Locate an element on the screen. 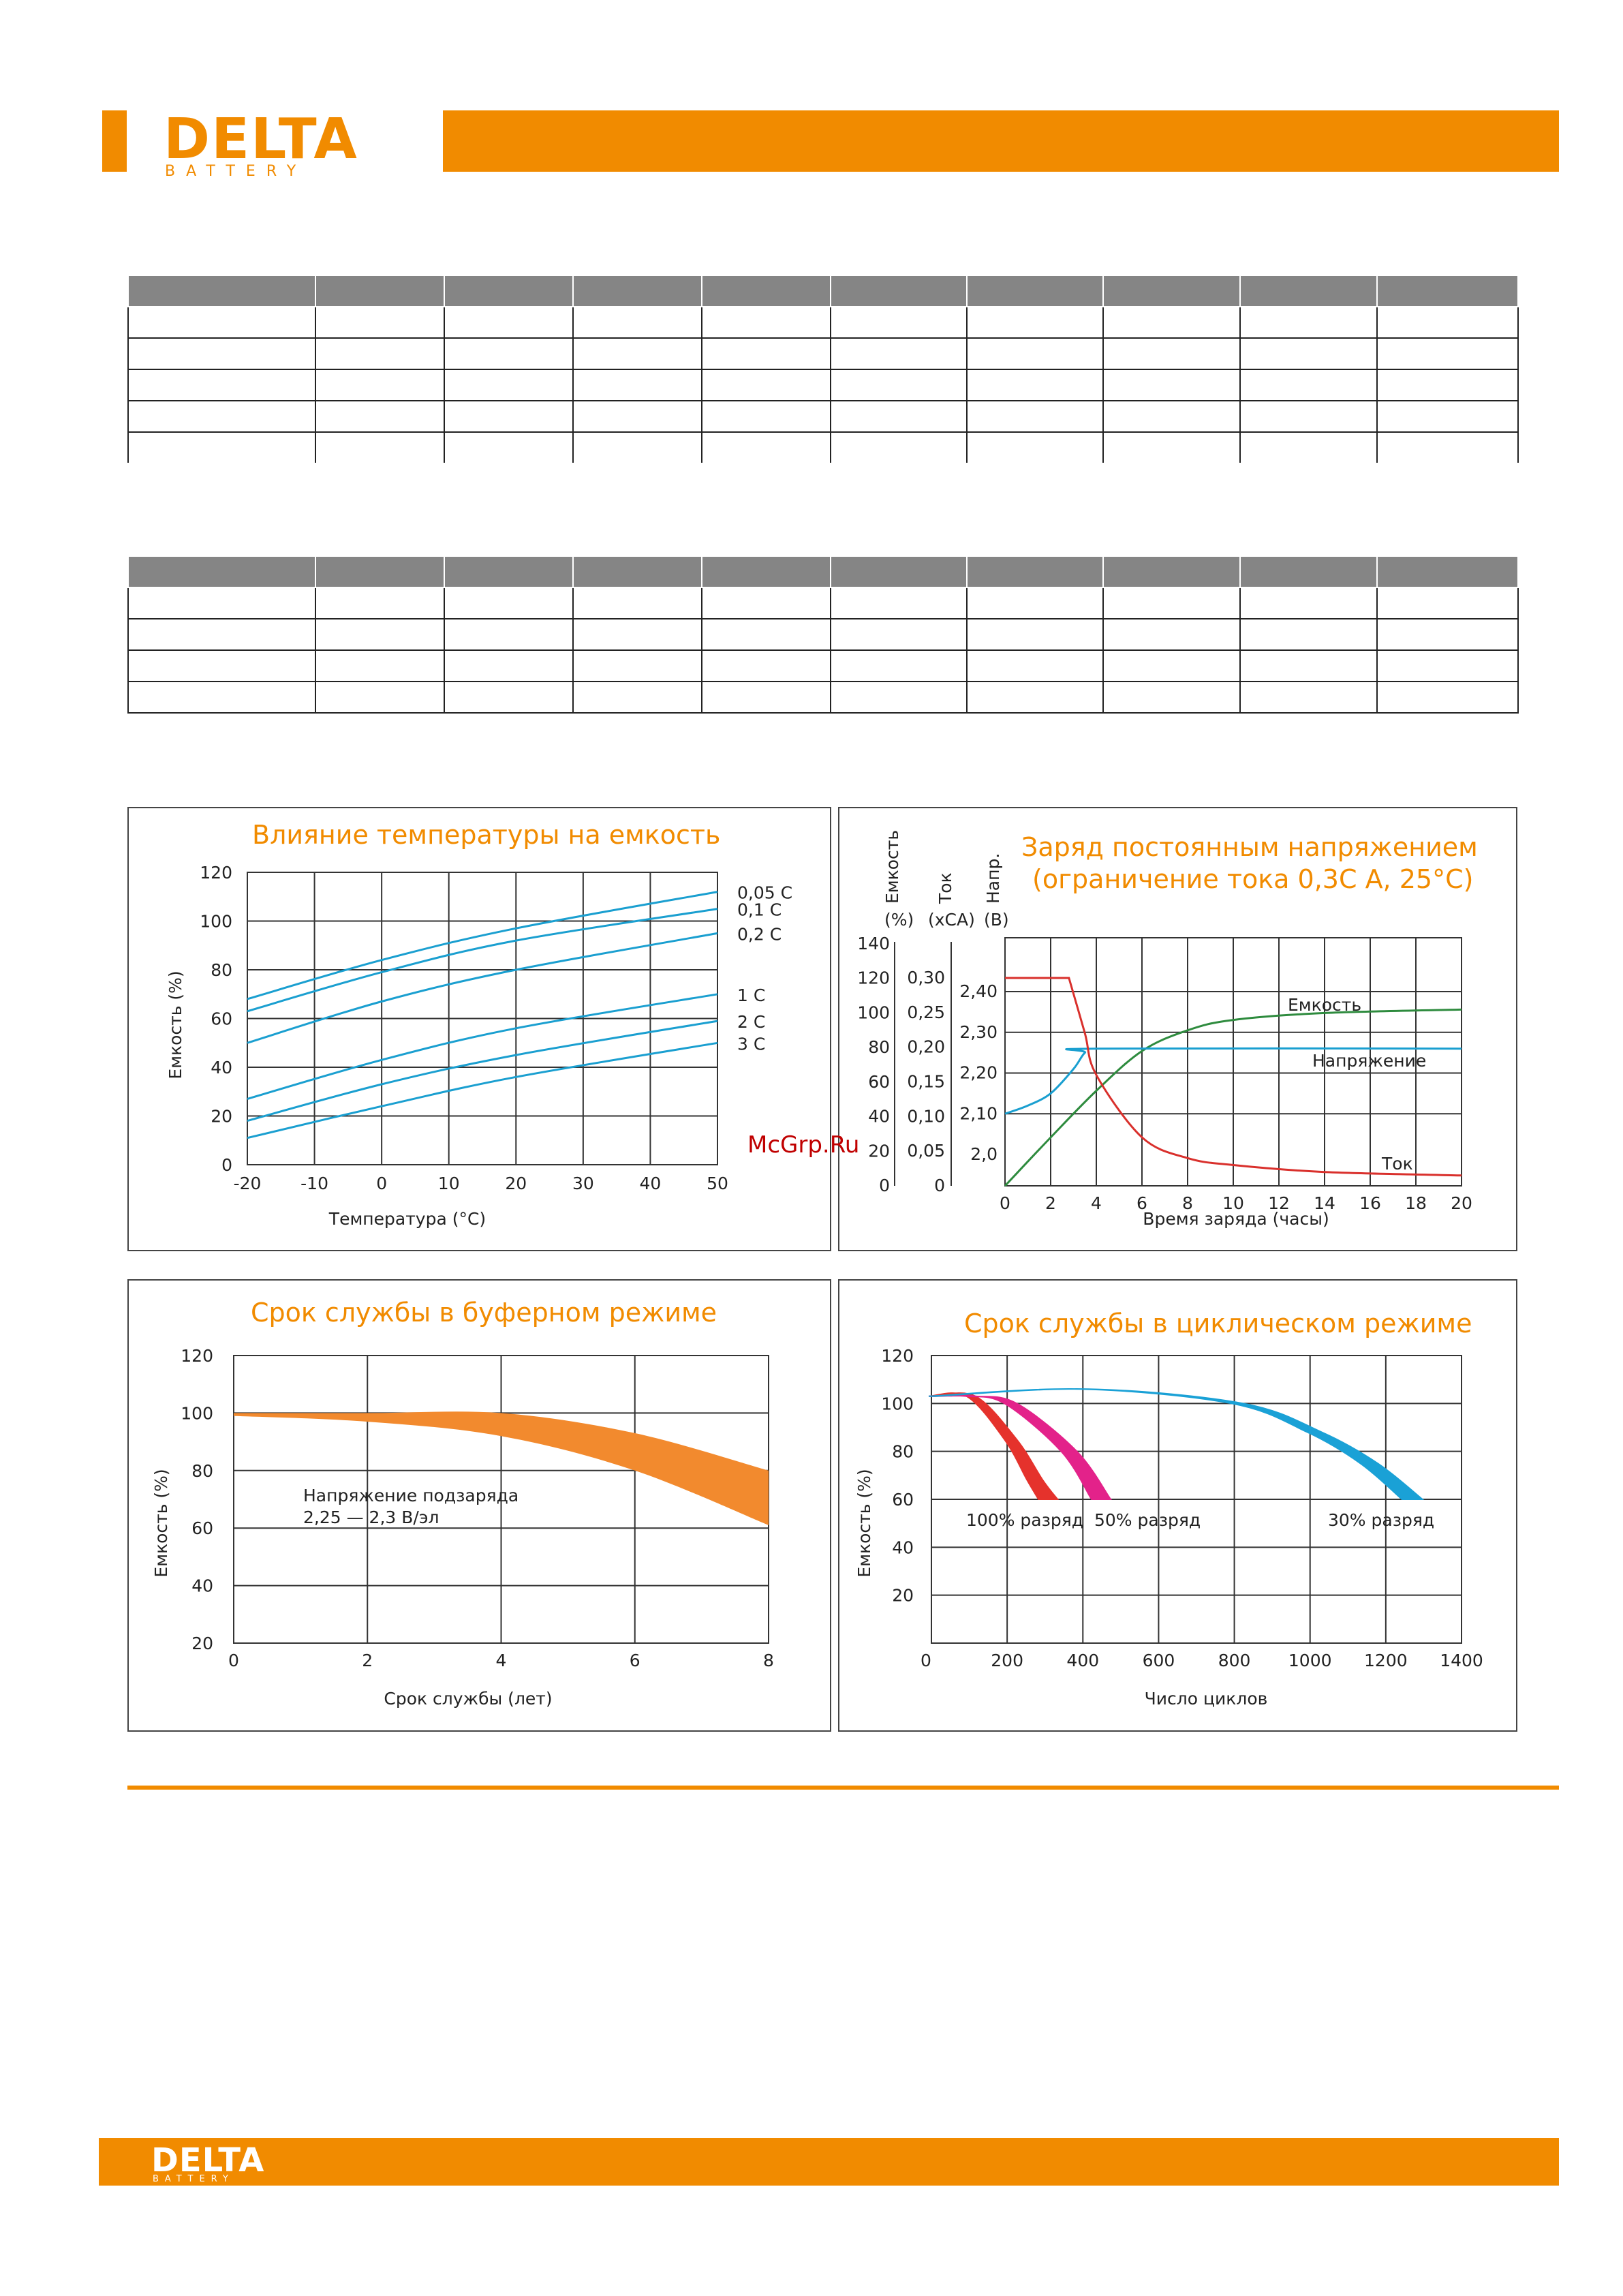 The width and height of the screenshot is (1623, 2296). axis2-unit: (хСА) is located at coordinates (951, 920).